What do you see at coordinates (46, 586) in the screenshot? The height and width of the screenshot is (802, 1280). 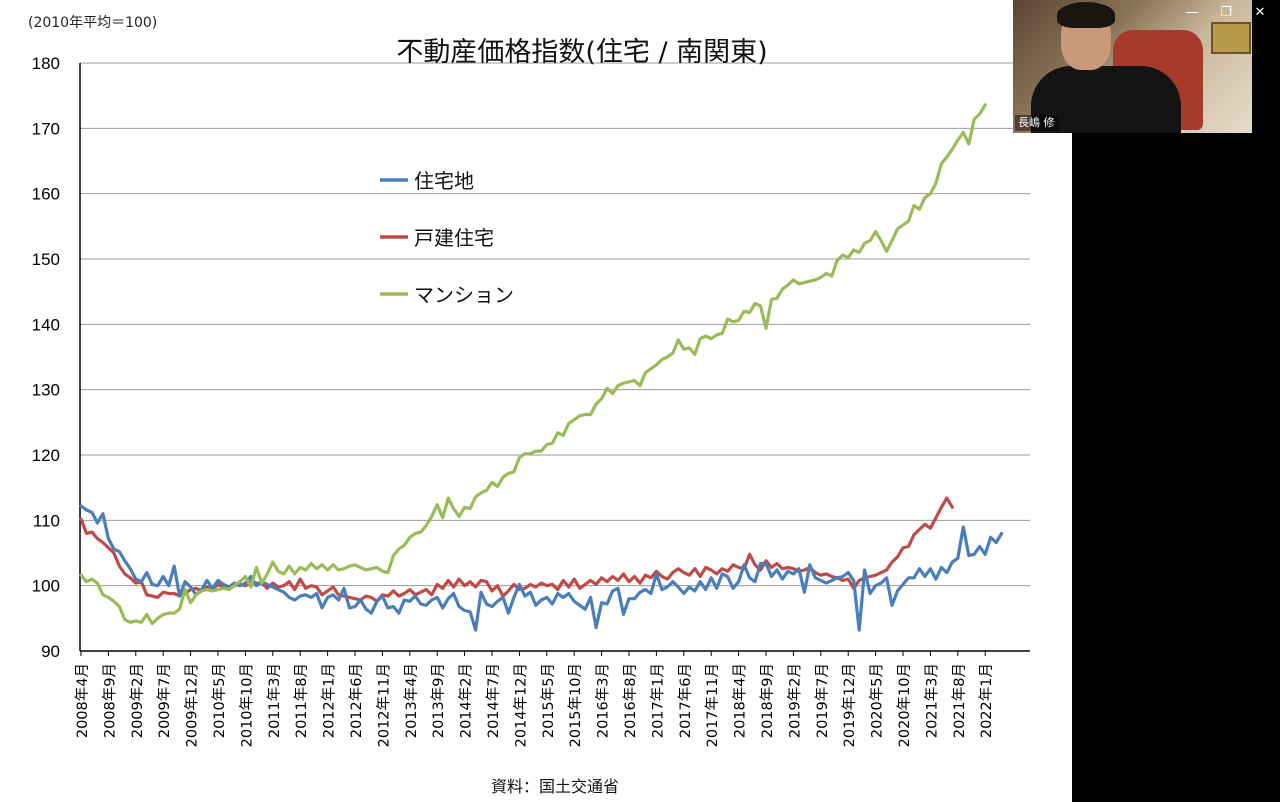 I see `y-tick-label: 100` at bounding box center [46, 586].